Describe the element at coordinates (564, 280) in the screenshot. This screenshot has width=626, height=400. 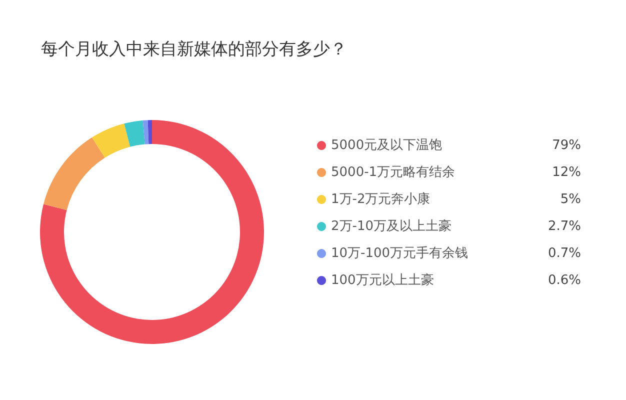
I see `data-label: 0.6%` at that location.